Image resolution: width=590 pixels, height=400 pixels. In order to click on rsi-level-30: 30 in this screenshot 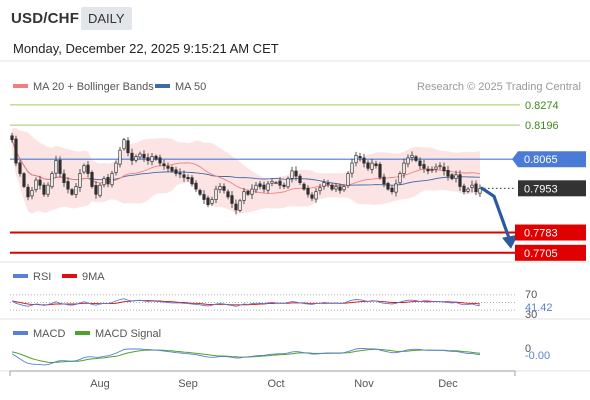, I will do `click(531, 315)`.